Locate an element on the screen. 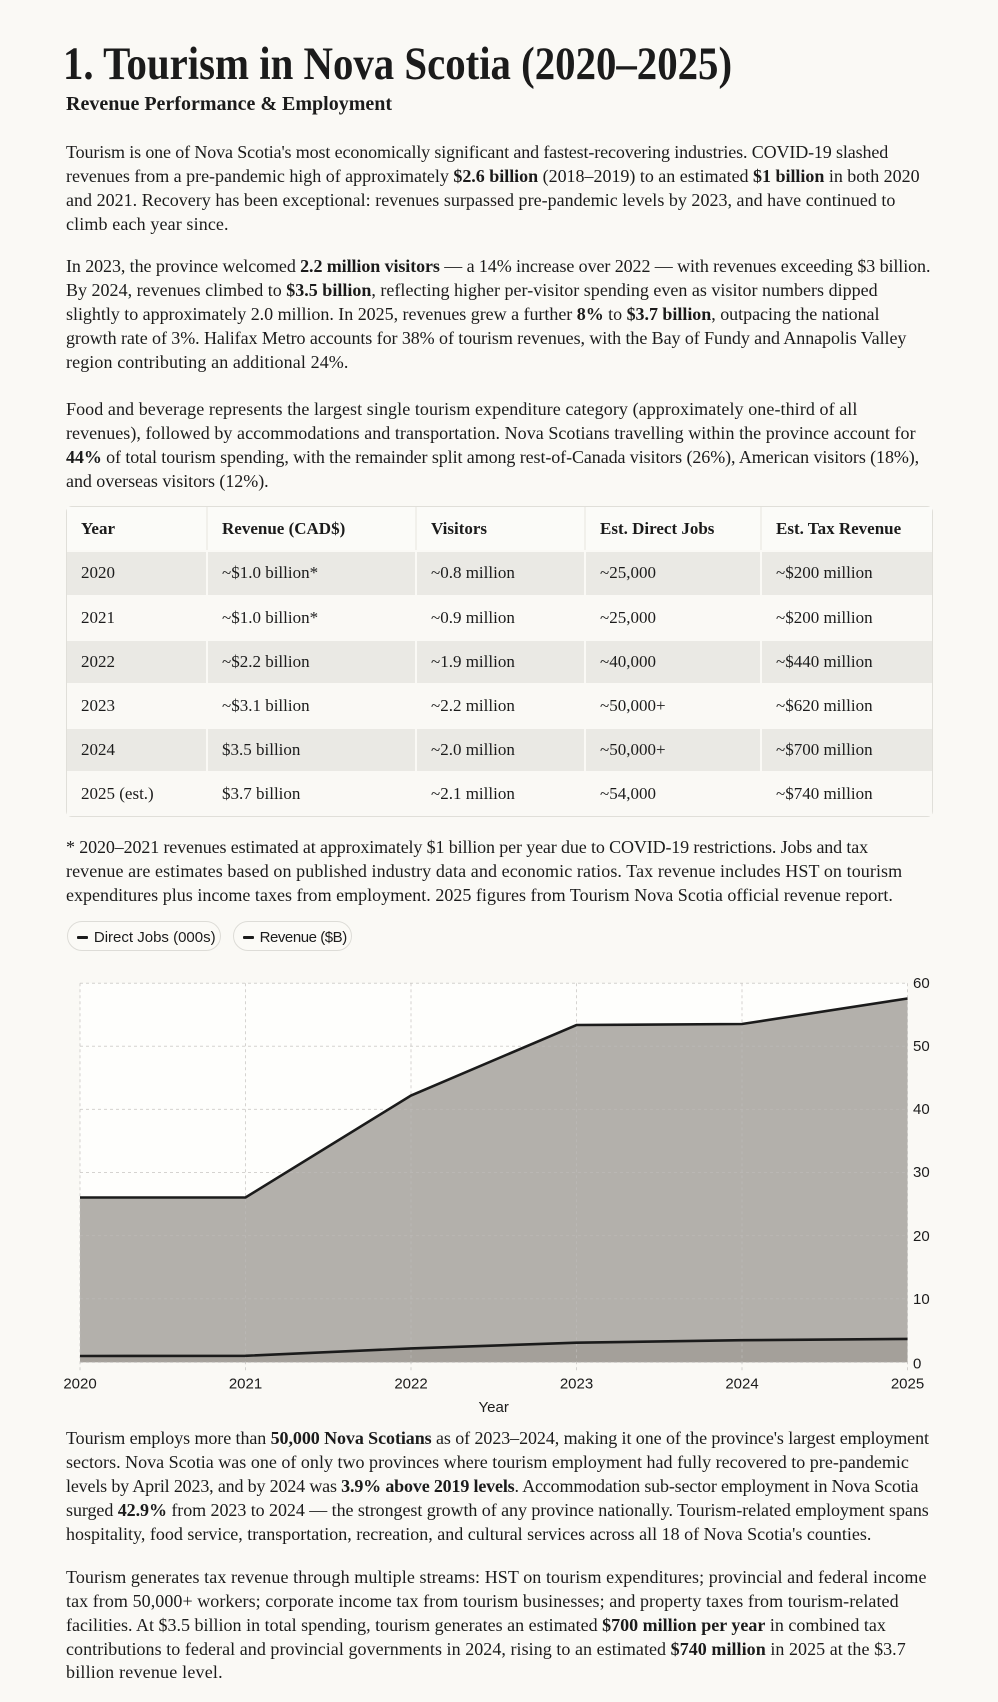  svg-text: 2022 is located at coordinates (410, 1384).